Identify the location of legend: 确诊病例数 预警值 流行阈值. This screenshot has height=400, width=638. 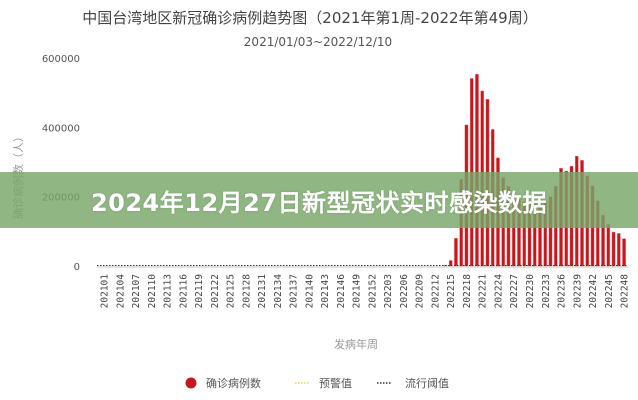
(317, 383).